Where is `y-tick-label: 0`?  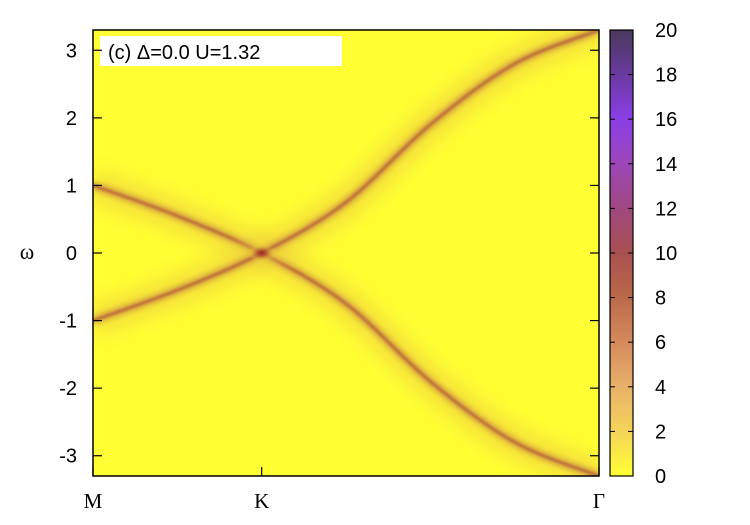 y-tick-label: 0 is located at coordinates (71, 254).